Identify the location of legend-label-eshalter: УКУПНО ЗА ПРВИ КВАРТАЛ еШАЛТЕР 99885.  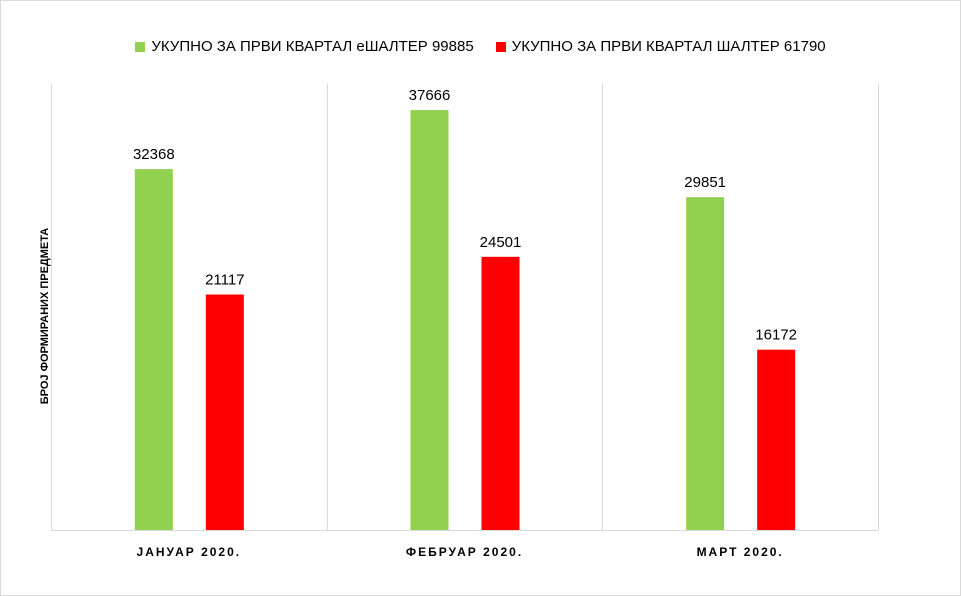
(312, 46).